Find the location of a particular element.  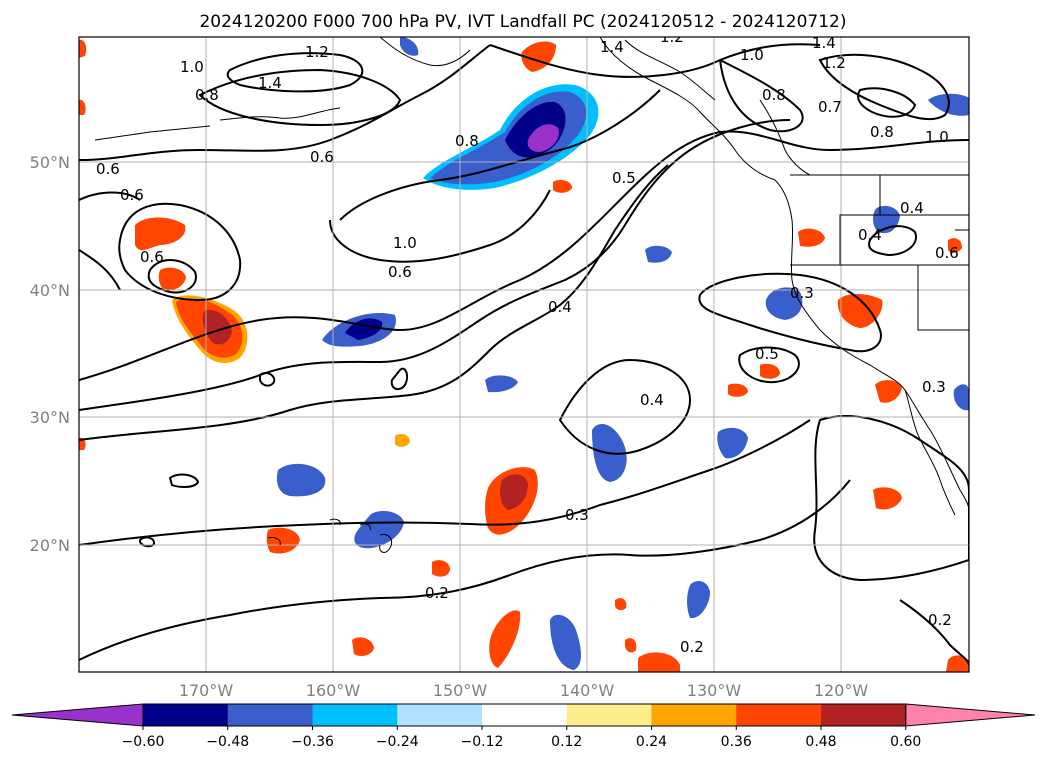

colorbar-tick-label: 0.60 is located at coordinates (905, 742).